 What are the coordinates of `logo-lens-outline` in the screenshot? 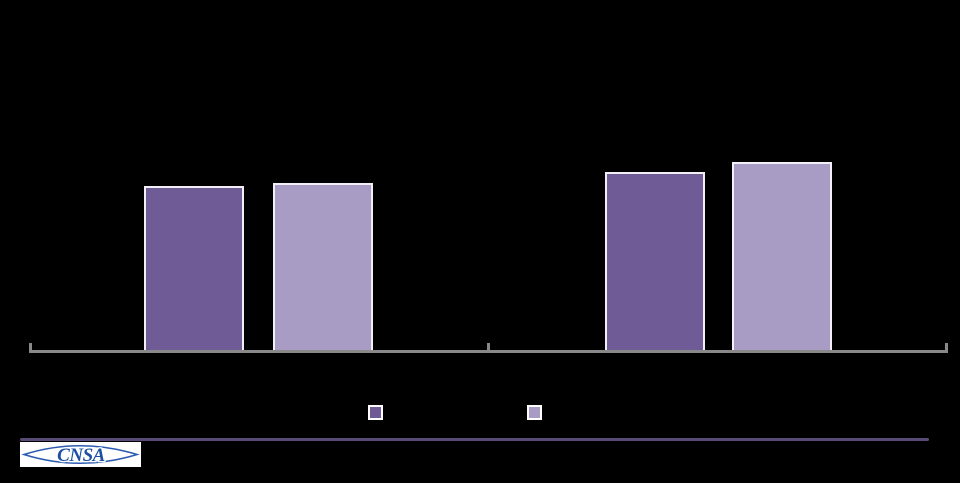 It's located at (80, 454).